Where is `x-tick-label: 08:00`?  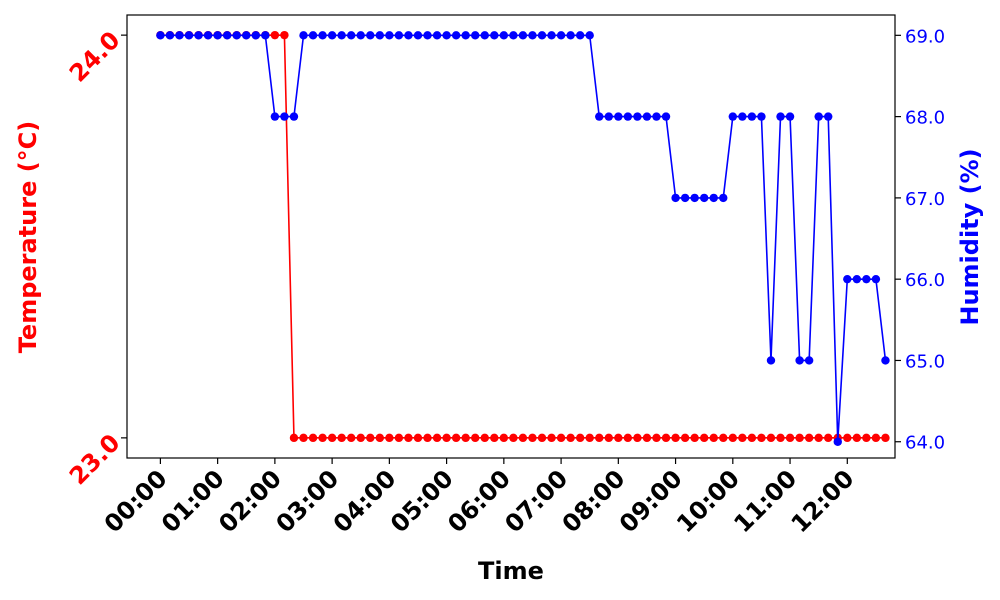
x-tick-label: 08:00 is located at coordinates (594, 501).